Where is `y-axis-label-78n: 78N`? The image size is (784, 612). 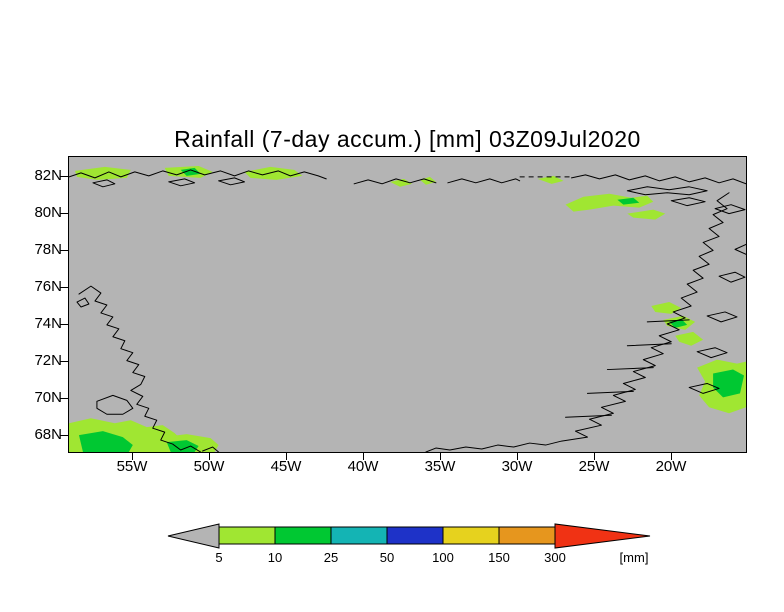 y-axis-label-78n: 78N is located at coordinates (48, 249).